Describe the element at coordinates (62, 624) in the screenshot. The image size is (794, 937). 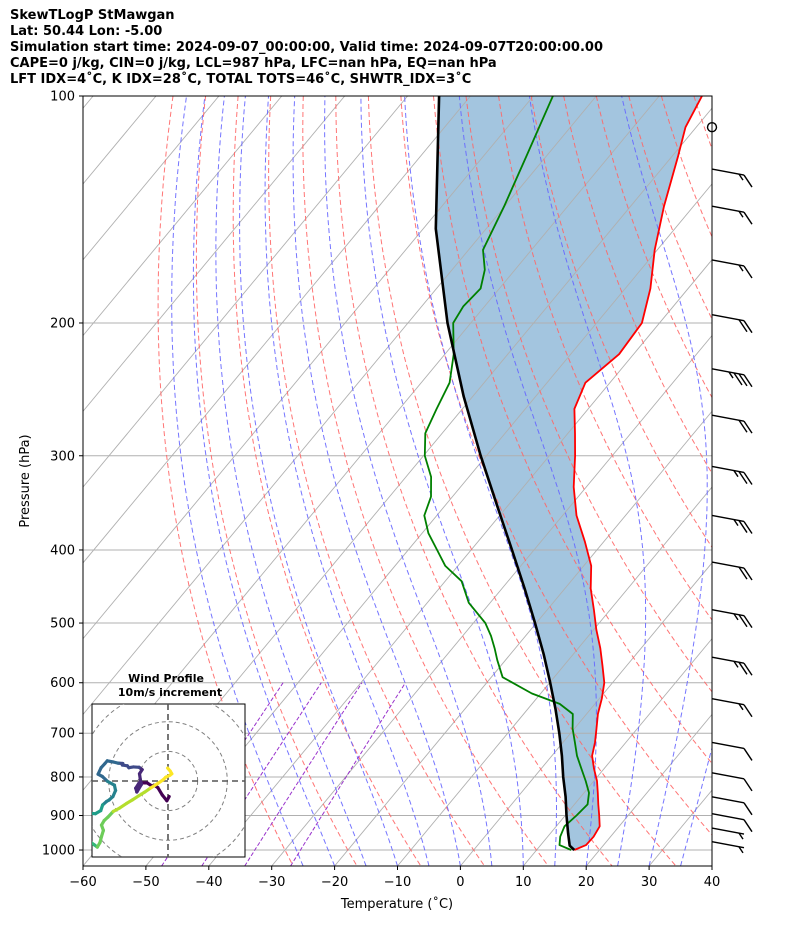
I see `y-tick-label: 500` at that location.